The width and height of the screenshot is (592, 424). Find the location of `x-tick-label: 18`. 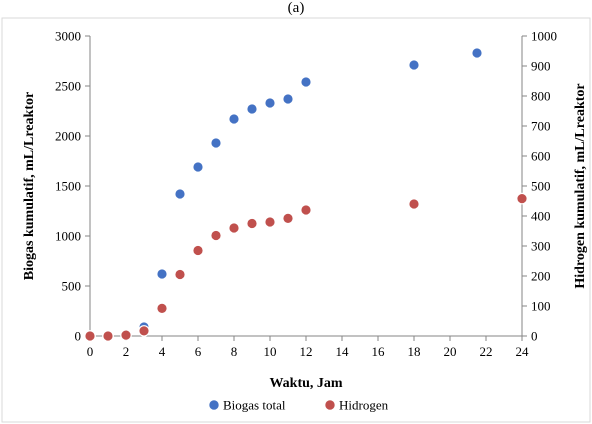

x-tick-label: 18 is located at coordinates (414, 351).